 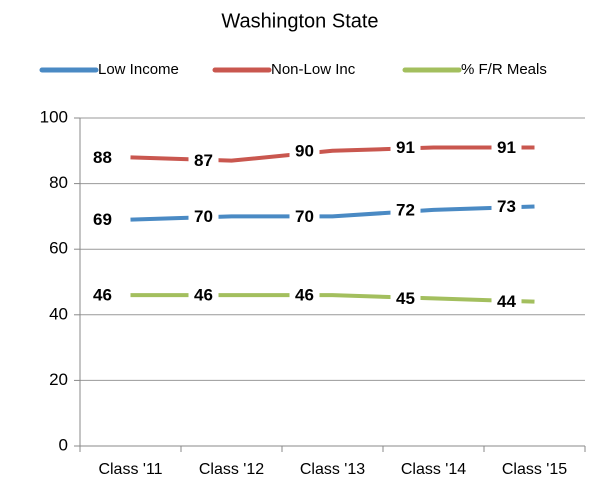 I want to click on data-label: 69, so click(x=102, y=219).